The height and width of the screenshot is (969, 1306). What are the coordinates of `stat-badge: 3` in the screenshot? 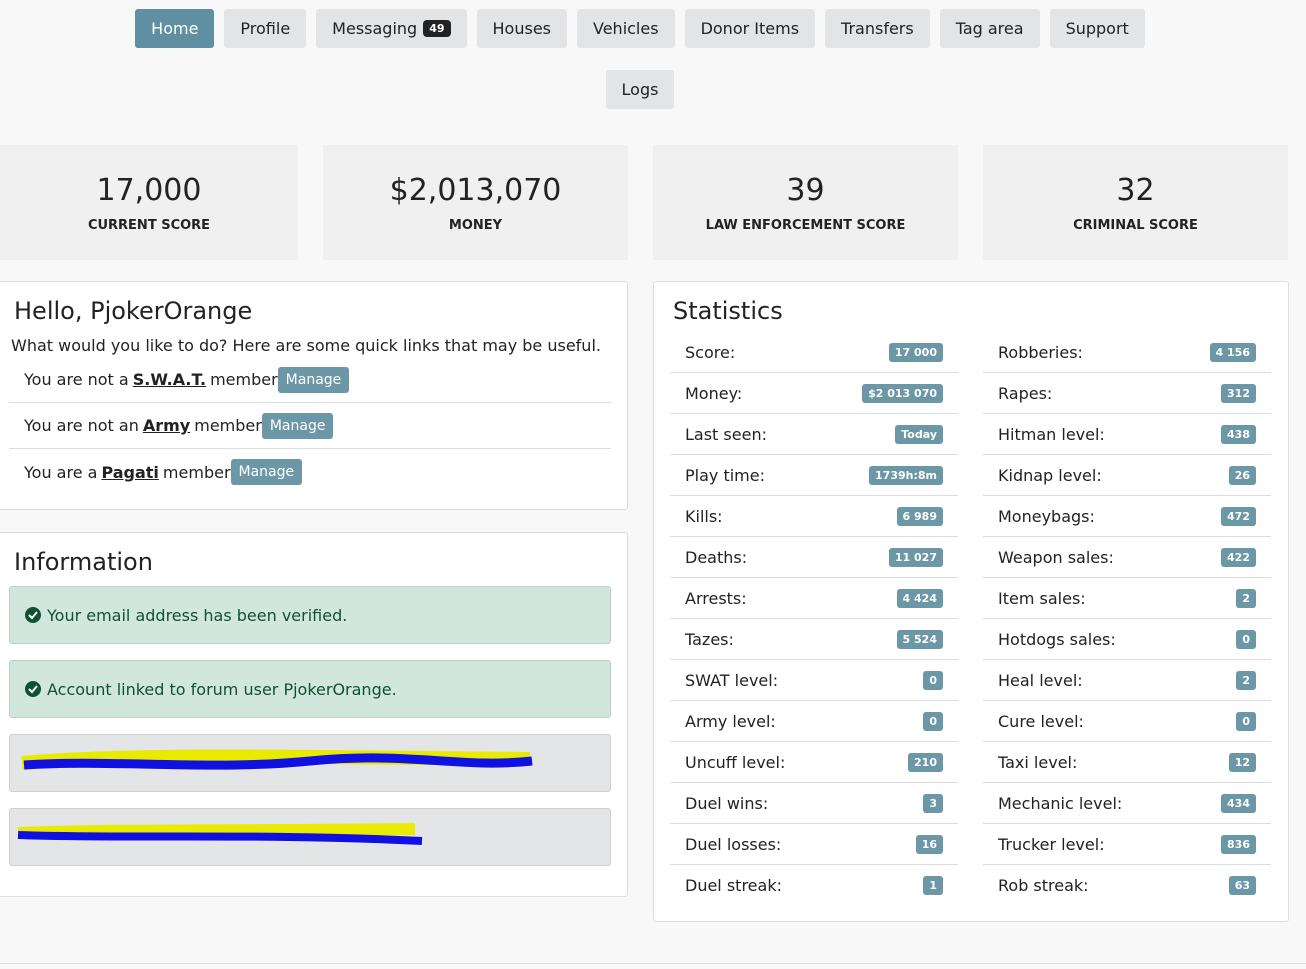 It's located at (933, 803).